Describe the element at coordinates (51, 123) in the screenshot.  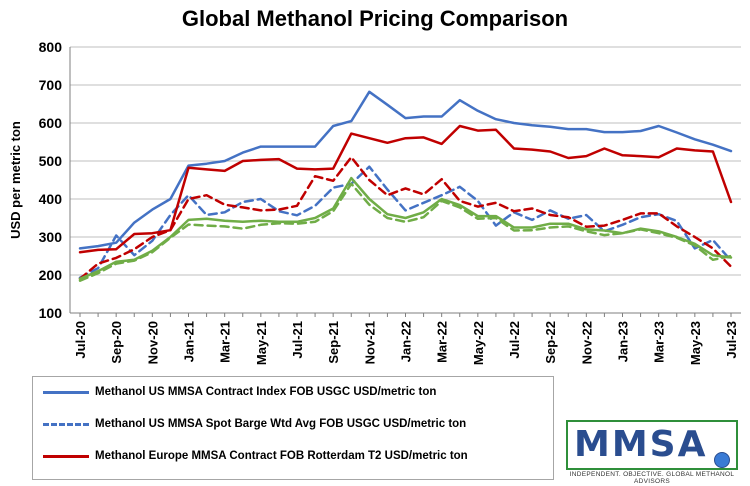
I see `y-tick-label: 600` at that location.